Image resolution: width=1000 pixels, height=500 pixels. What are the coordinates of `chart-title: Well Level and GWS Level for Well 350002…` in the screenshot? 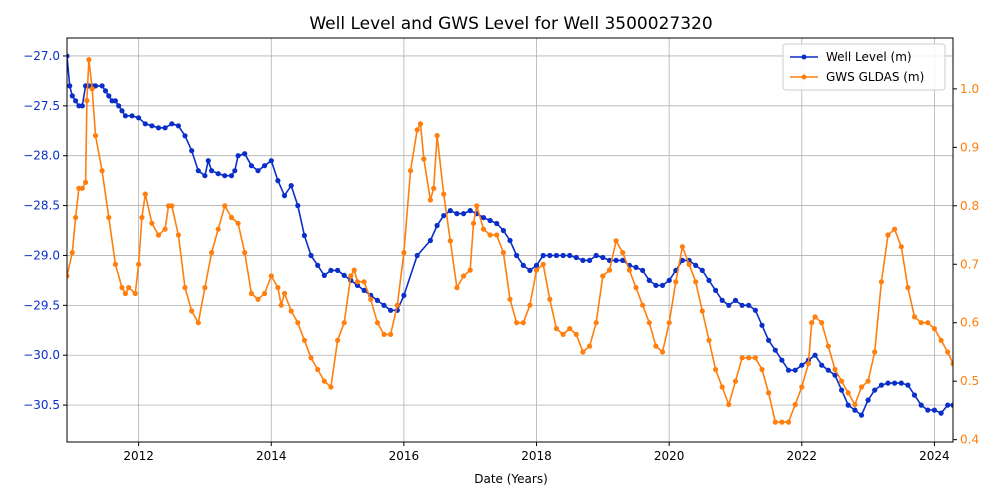 It's located at (510, 24).